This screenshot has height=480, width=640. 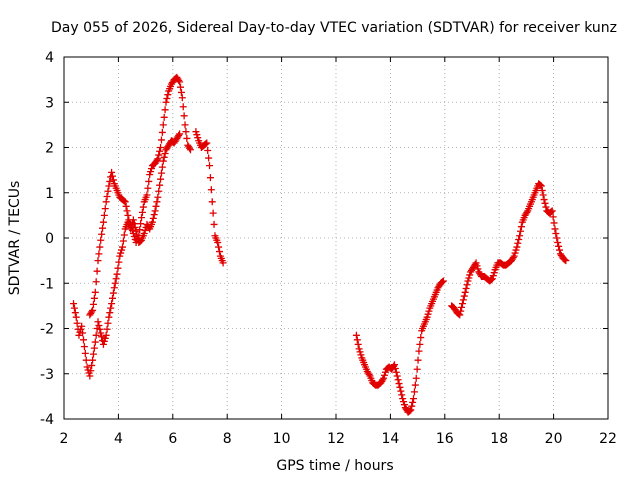 What do you see at coordinates (499, 439) in the screenshot?
I see `x-tick-label: 18` at bounding box center [499, 439].